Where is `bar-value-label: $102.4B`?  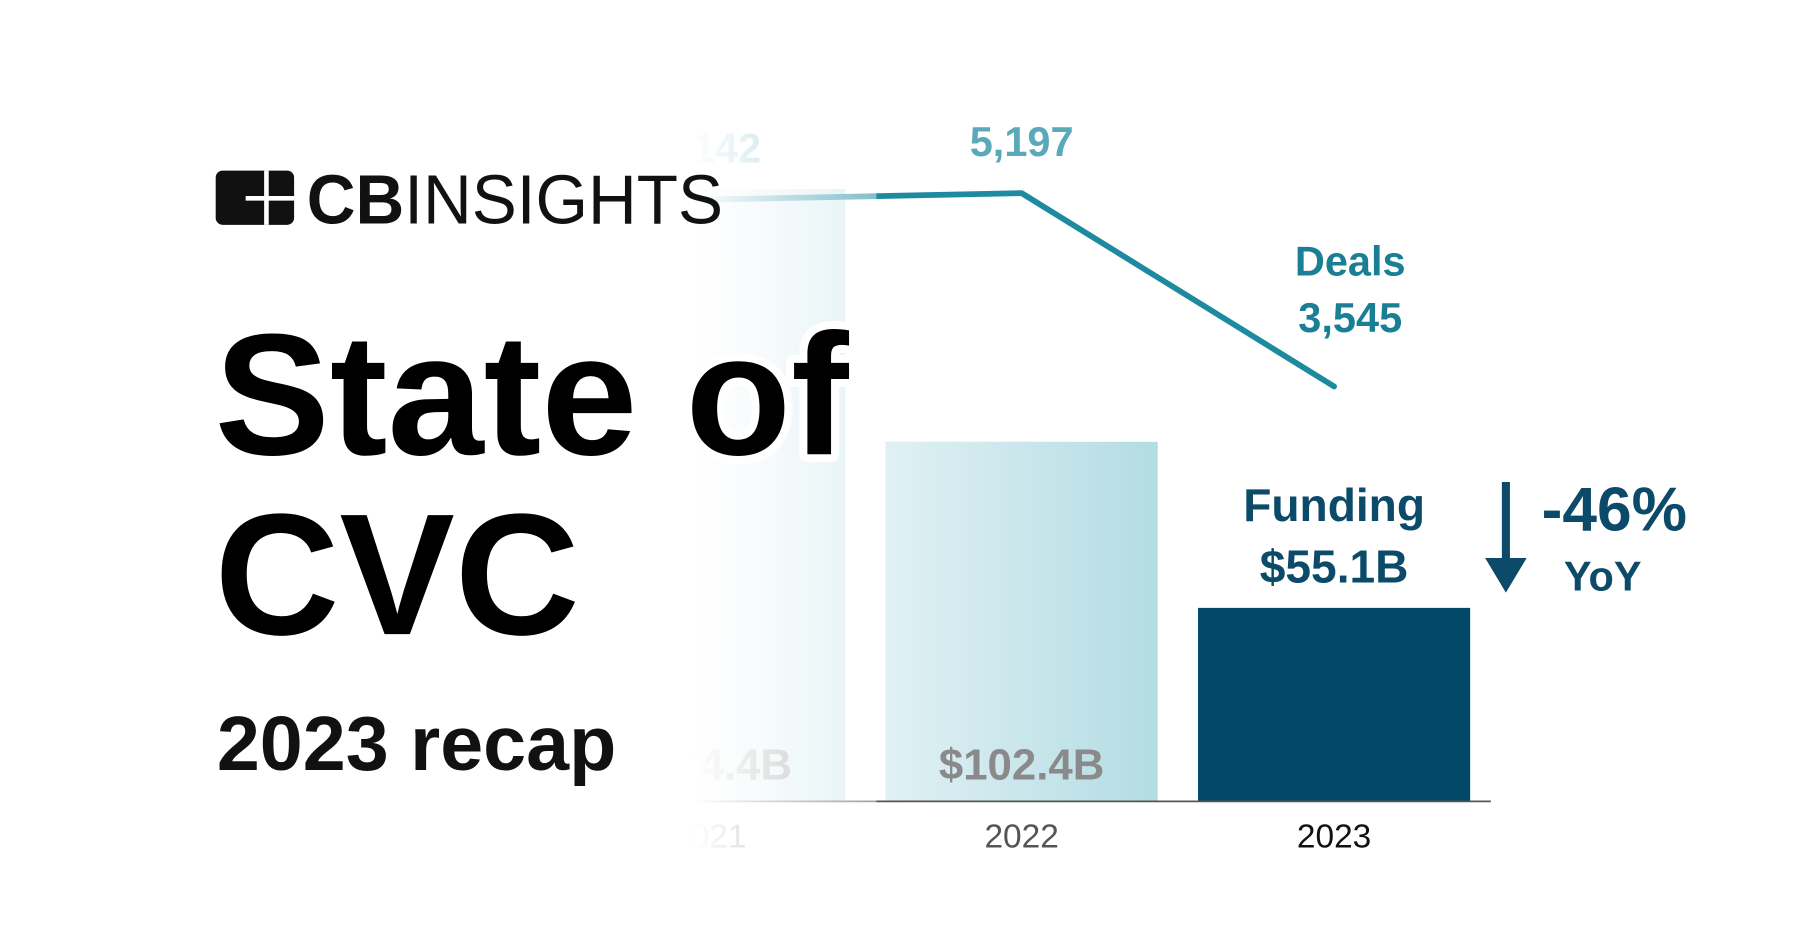 bar-value-label: $102.4B is located at coordinates (1022, 764).